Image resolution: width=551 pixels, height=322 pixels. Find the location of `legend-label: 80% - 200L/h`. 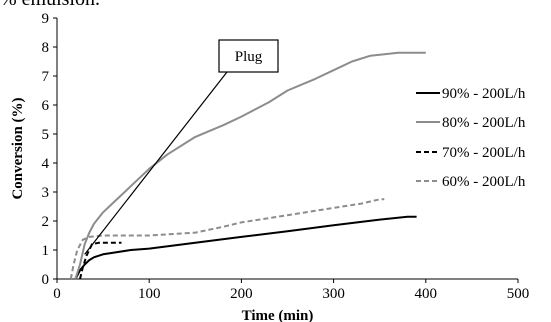

legend-label: 80% - 200L/h is located at coordinates (484, 123).